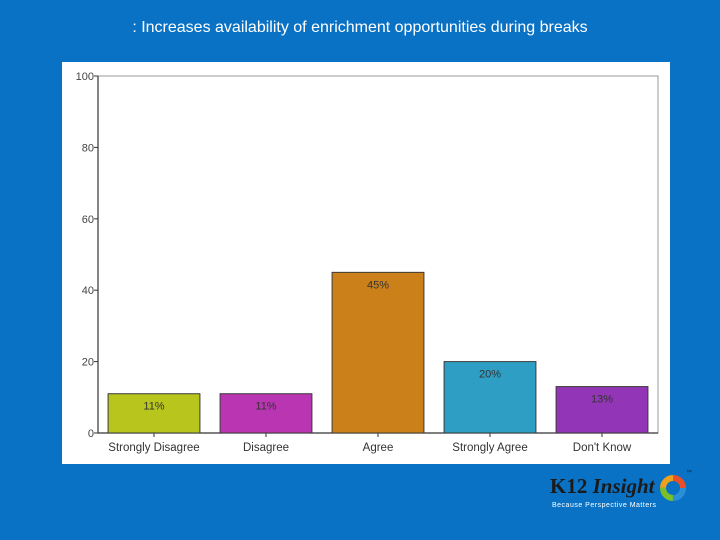 Image resolution: width=720 pixels, height=540 pixels. Describe the element at coordinates (490, 375) in the screenshot. I see `bar-data-label: 20%` at that location.